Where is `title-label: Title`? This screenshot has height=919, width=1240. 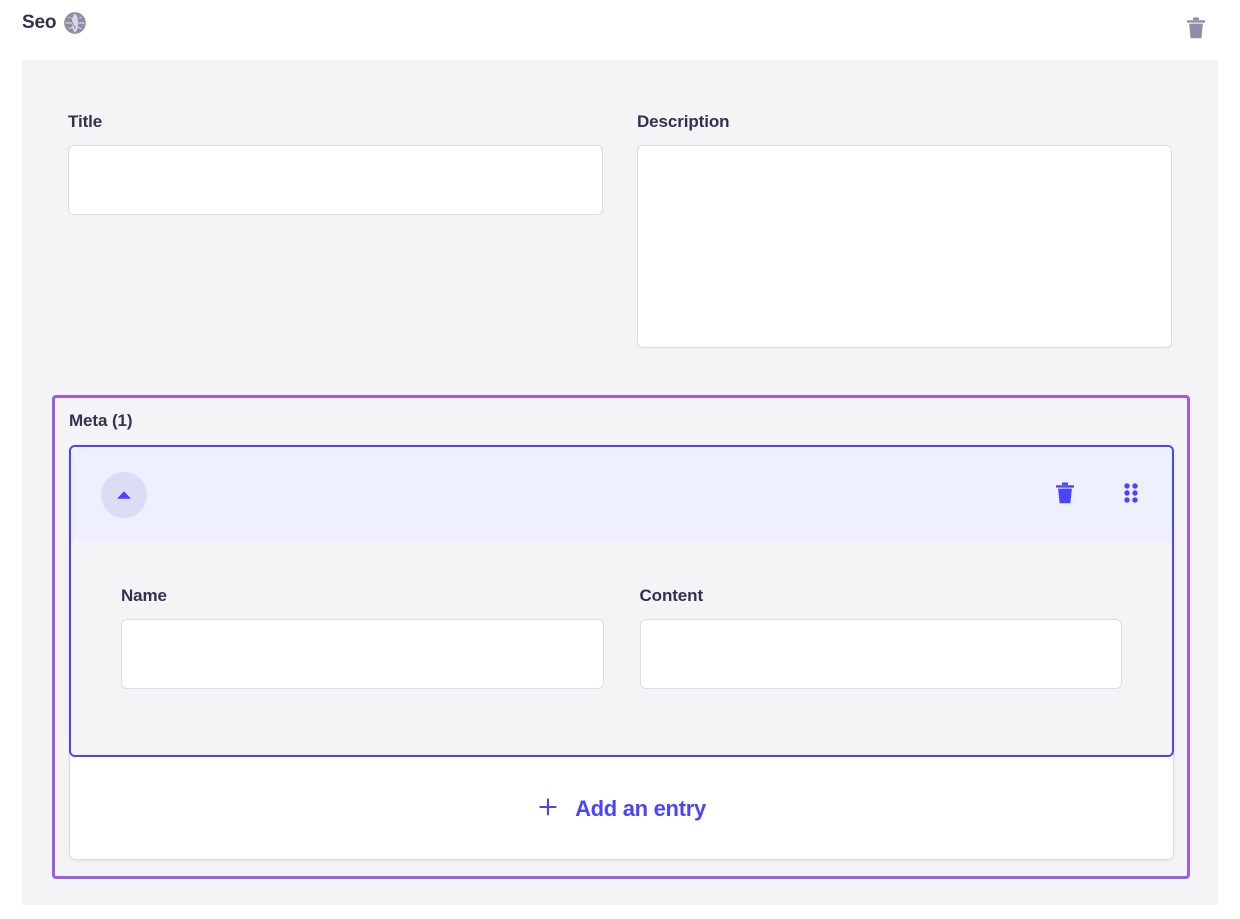 title-label: Title is located at coordinates (85, 121).